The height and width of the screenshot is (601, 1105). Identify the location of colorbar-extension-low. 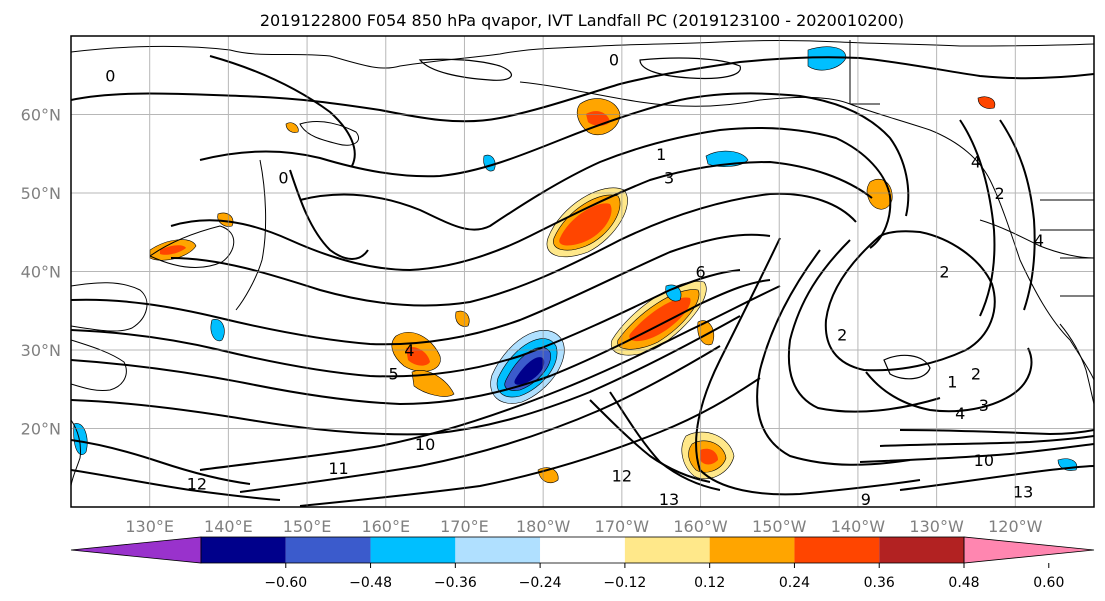
(136, 550).